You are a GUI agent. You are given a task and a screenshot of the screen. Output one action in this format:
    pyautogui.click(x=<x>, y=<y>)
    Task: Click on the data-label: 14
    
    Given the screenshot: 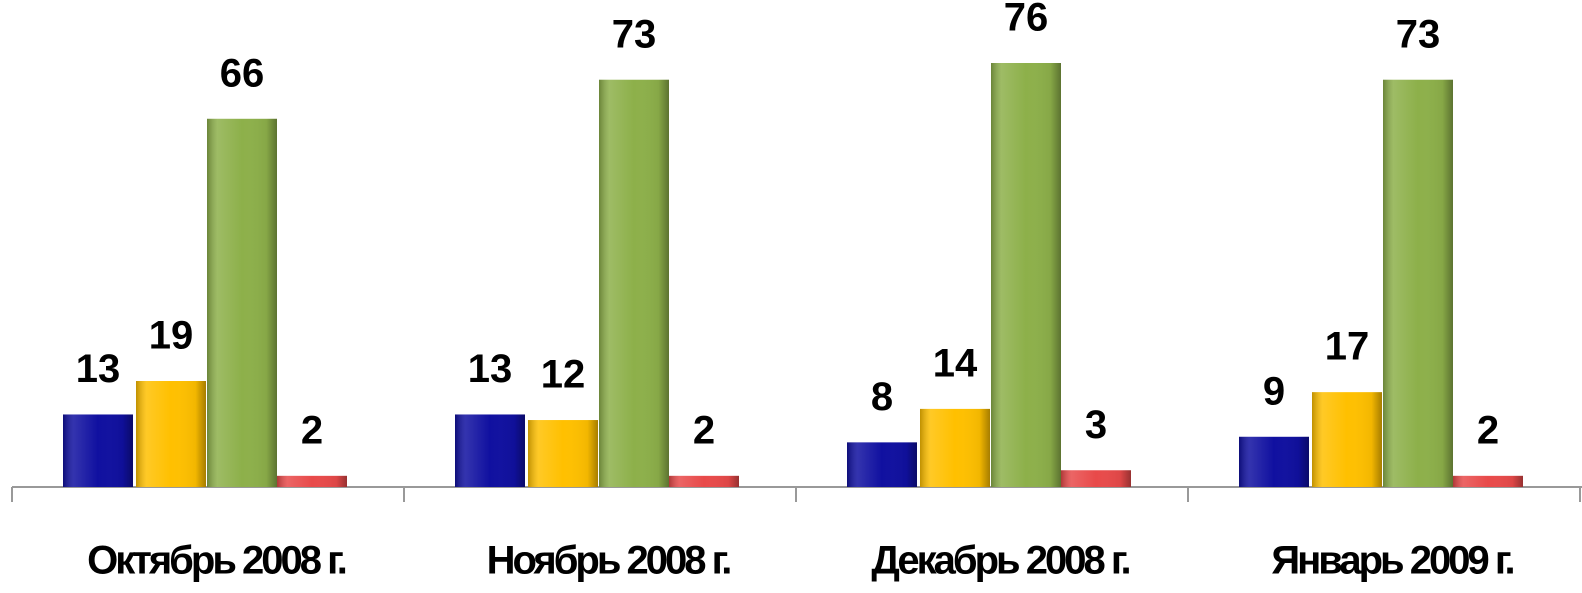 What is the action you would take?
    pyautogui.click(x=955, y=363)
    